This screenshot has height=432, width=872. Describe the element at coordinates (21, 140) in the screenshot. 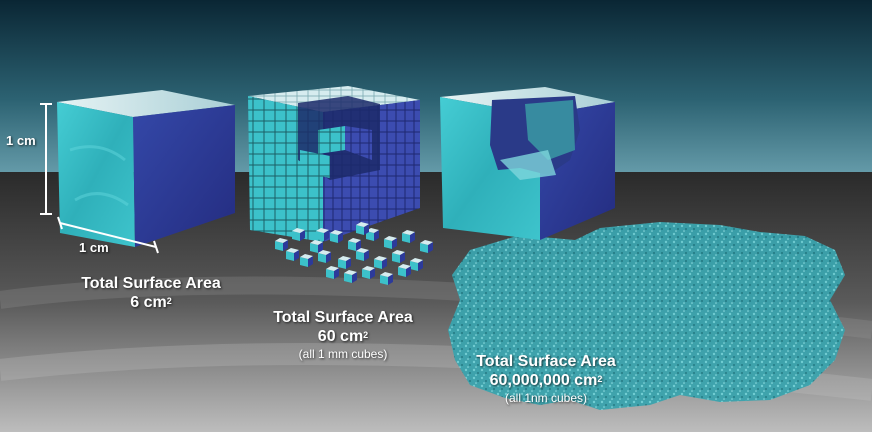

I see `height-label: 1 cm` at that location.